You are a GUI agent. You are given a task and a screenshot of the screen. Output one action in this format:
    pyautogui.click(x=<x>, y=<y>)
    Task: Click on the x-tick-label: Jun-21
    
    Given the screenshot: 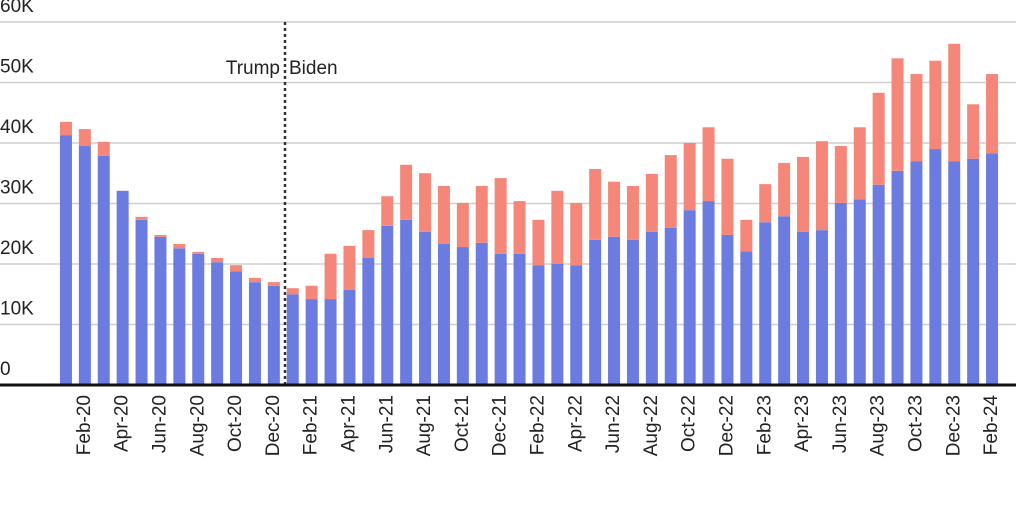 What is the action you would take?
    pyautogui.click(x=386, y=424)
    